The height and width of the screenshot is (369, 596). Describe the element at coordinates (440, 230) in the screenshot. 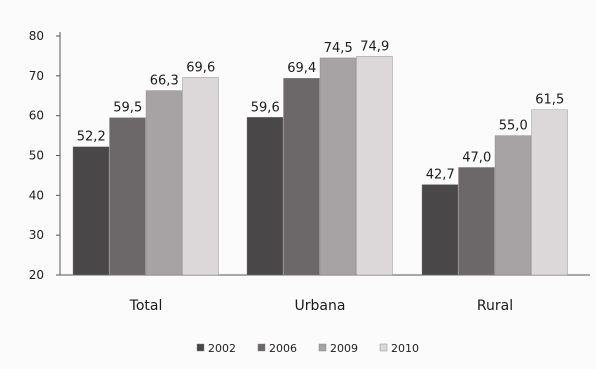

I see `bar-rural-2002` at that location.